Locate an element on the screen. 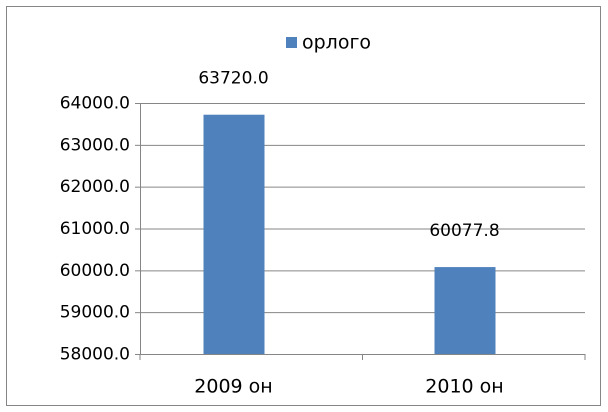 This screenshot has height=412, width=608. y-tick-label: 64000.0 is located at coordinates (95, 104).